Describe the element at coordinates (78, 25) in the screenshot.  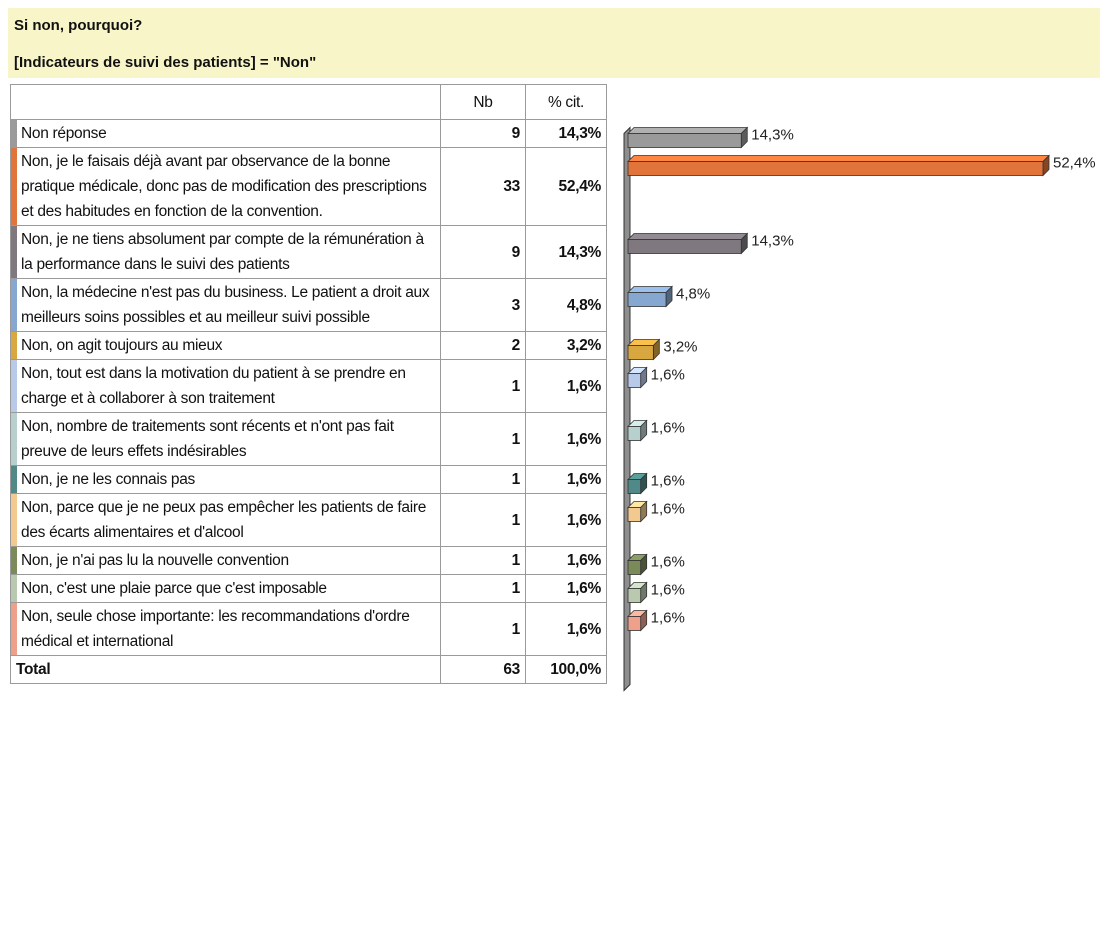
I see `title: Si non, pourquoi?` at that location.